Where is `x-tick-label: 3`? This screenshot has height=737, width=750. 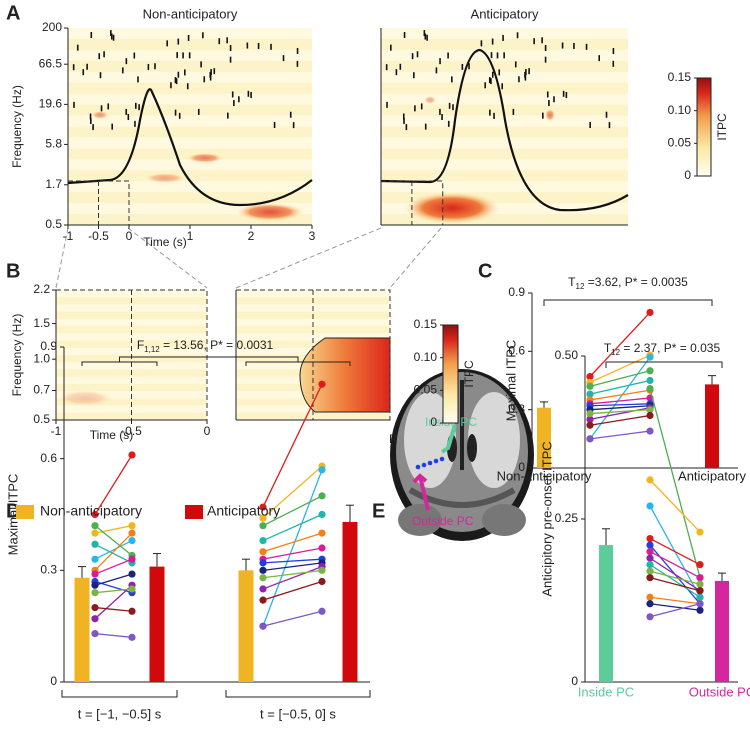
x-tick-label: 3 is located at coordinates (312, 236).